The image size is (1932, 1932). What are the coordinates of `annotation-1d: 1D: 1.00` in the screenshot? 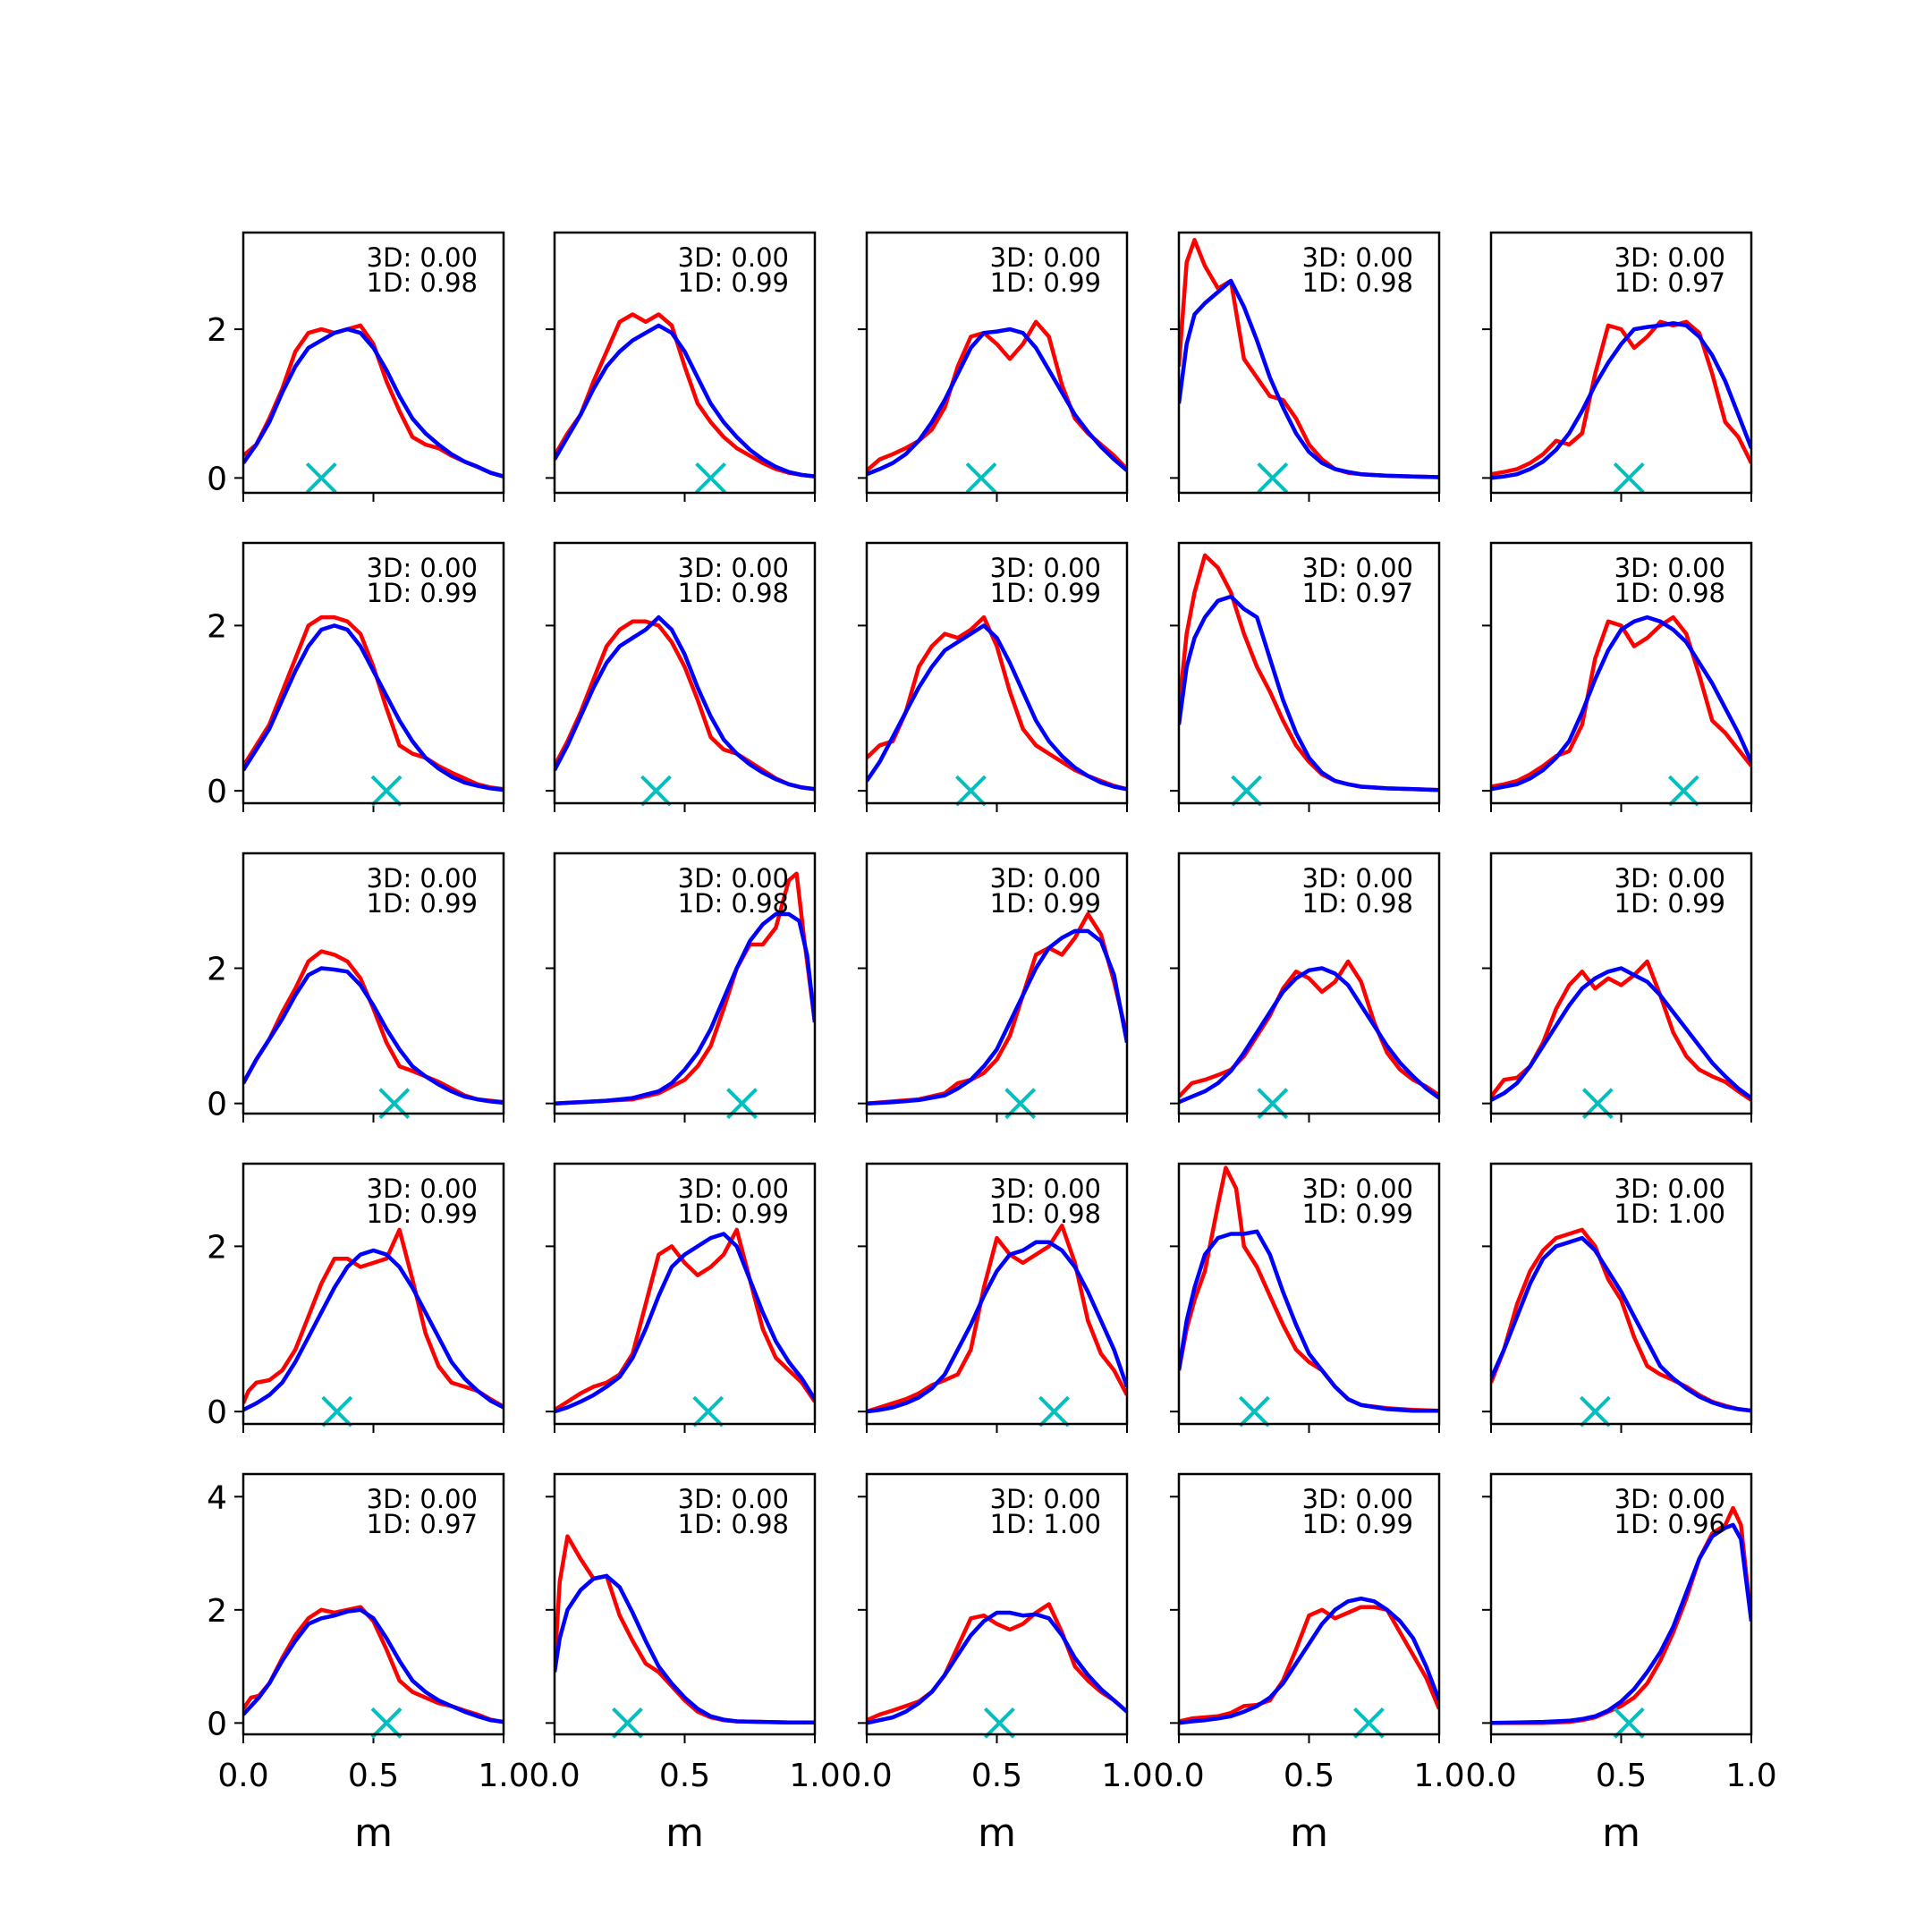 It's located at (1045, 1524).